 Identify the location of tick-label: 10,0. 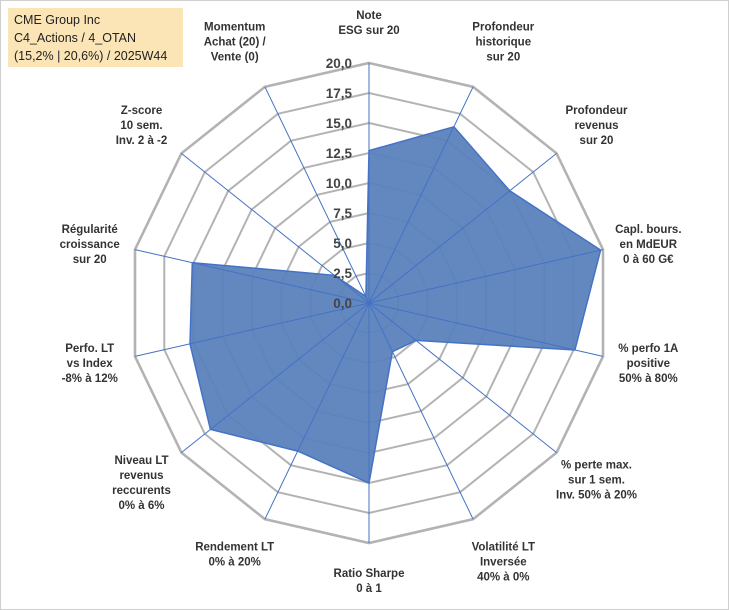
(339, 183).